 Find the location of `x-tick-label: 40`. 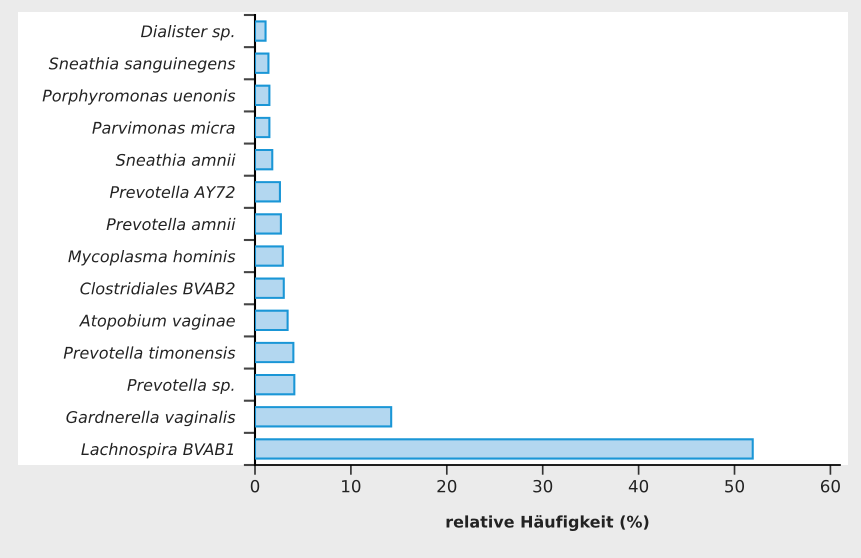

x-tick-label: 40 is located at coordinates (638, 486).